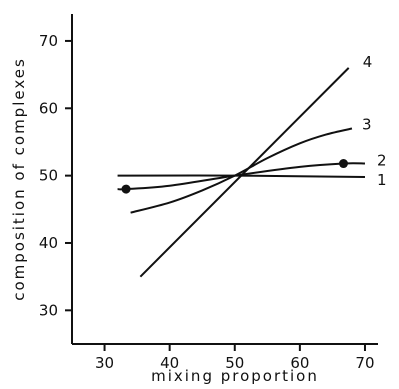 This screenshot has width=399, height=389. Describe the element at coordinates (48, 41) in the screenshot. I see `y-tick-label-70: 70` at that location.